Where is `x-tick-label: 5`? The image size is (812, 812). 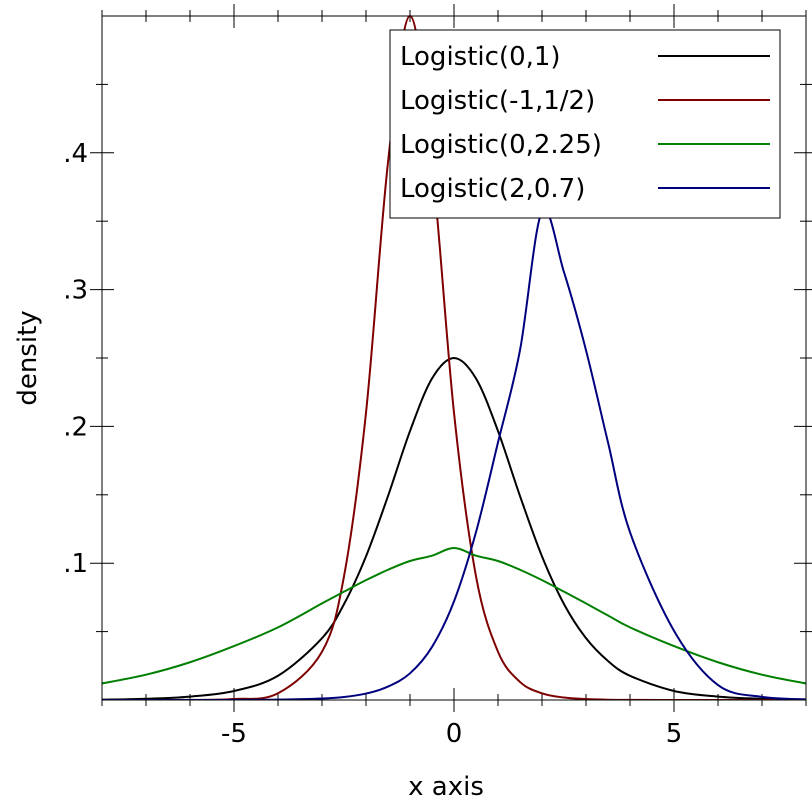 x-tick-label: 5 is located at coordinates (674, 734).